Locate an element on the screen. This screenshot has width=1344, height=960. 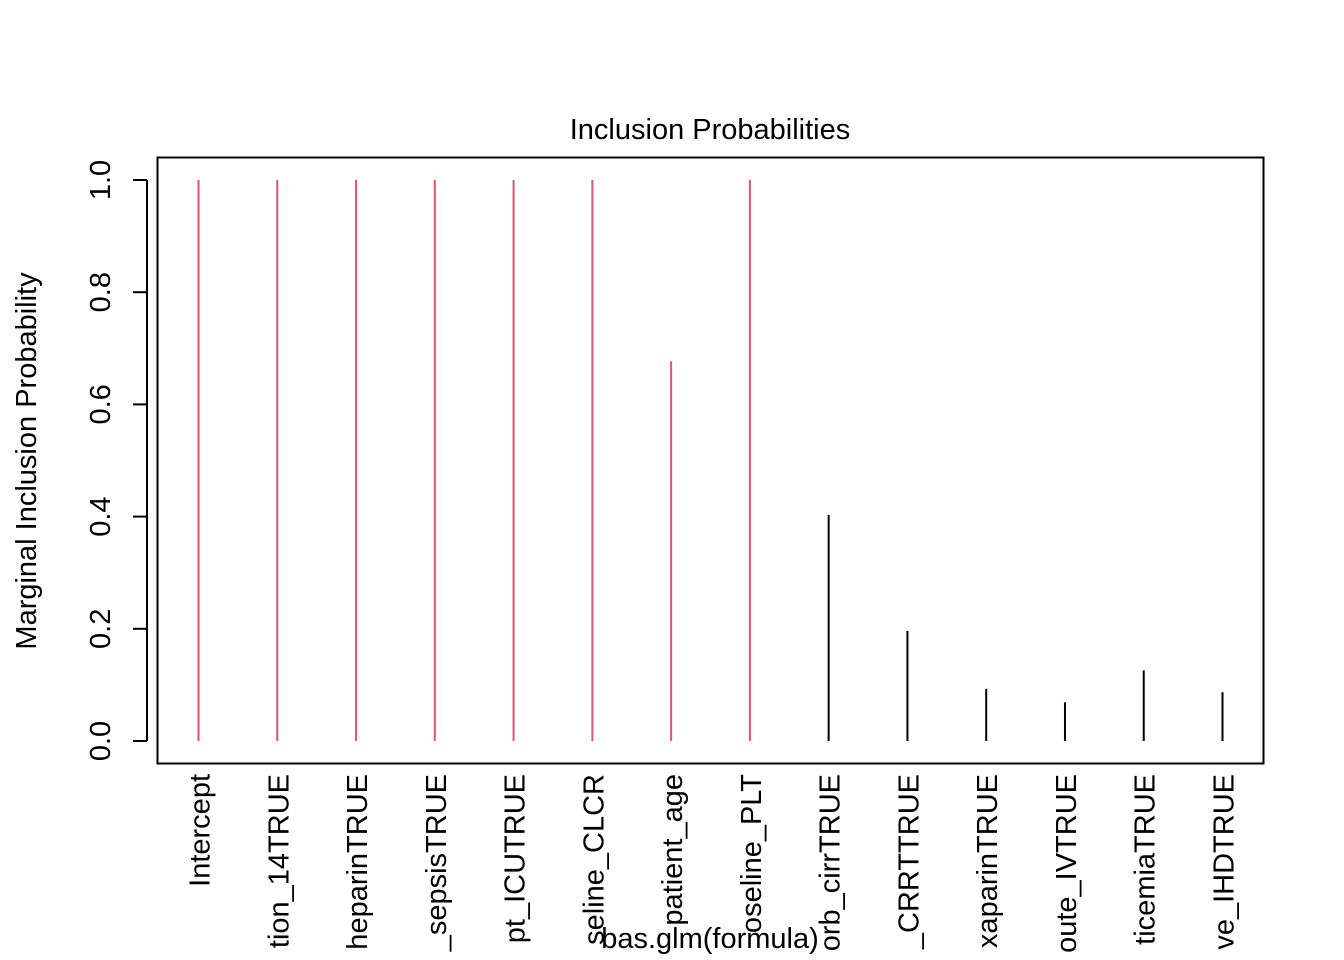
x-tick-label: oseline_PLT is located at coordinates (752, 853).